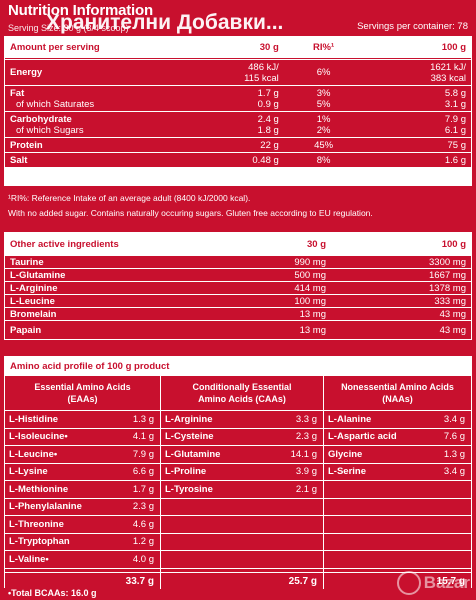  I want to click on table-row: Bromelain 13 mg 43 mg, so click(238, 313).